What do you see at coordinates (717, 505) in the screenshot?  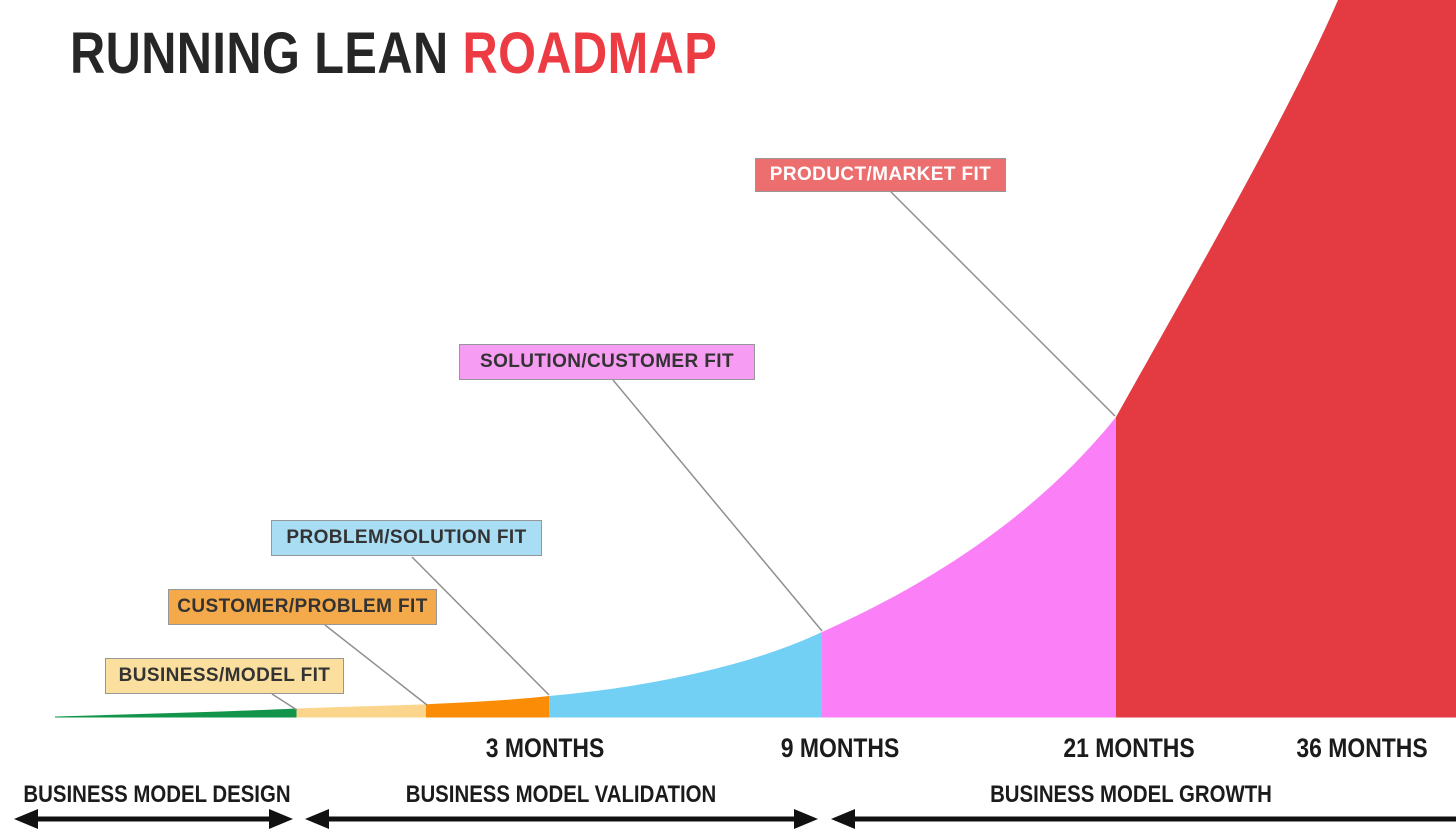 I see `leader-solution-customer-fit` at bounding box center [717, 505].